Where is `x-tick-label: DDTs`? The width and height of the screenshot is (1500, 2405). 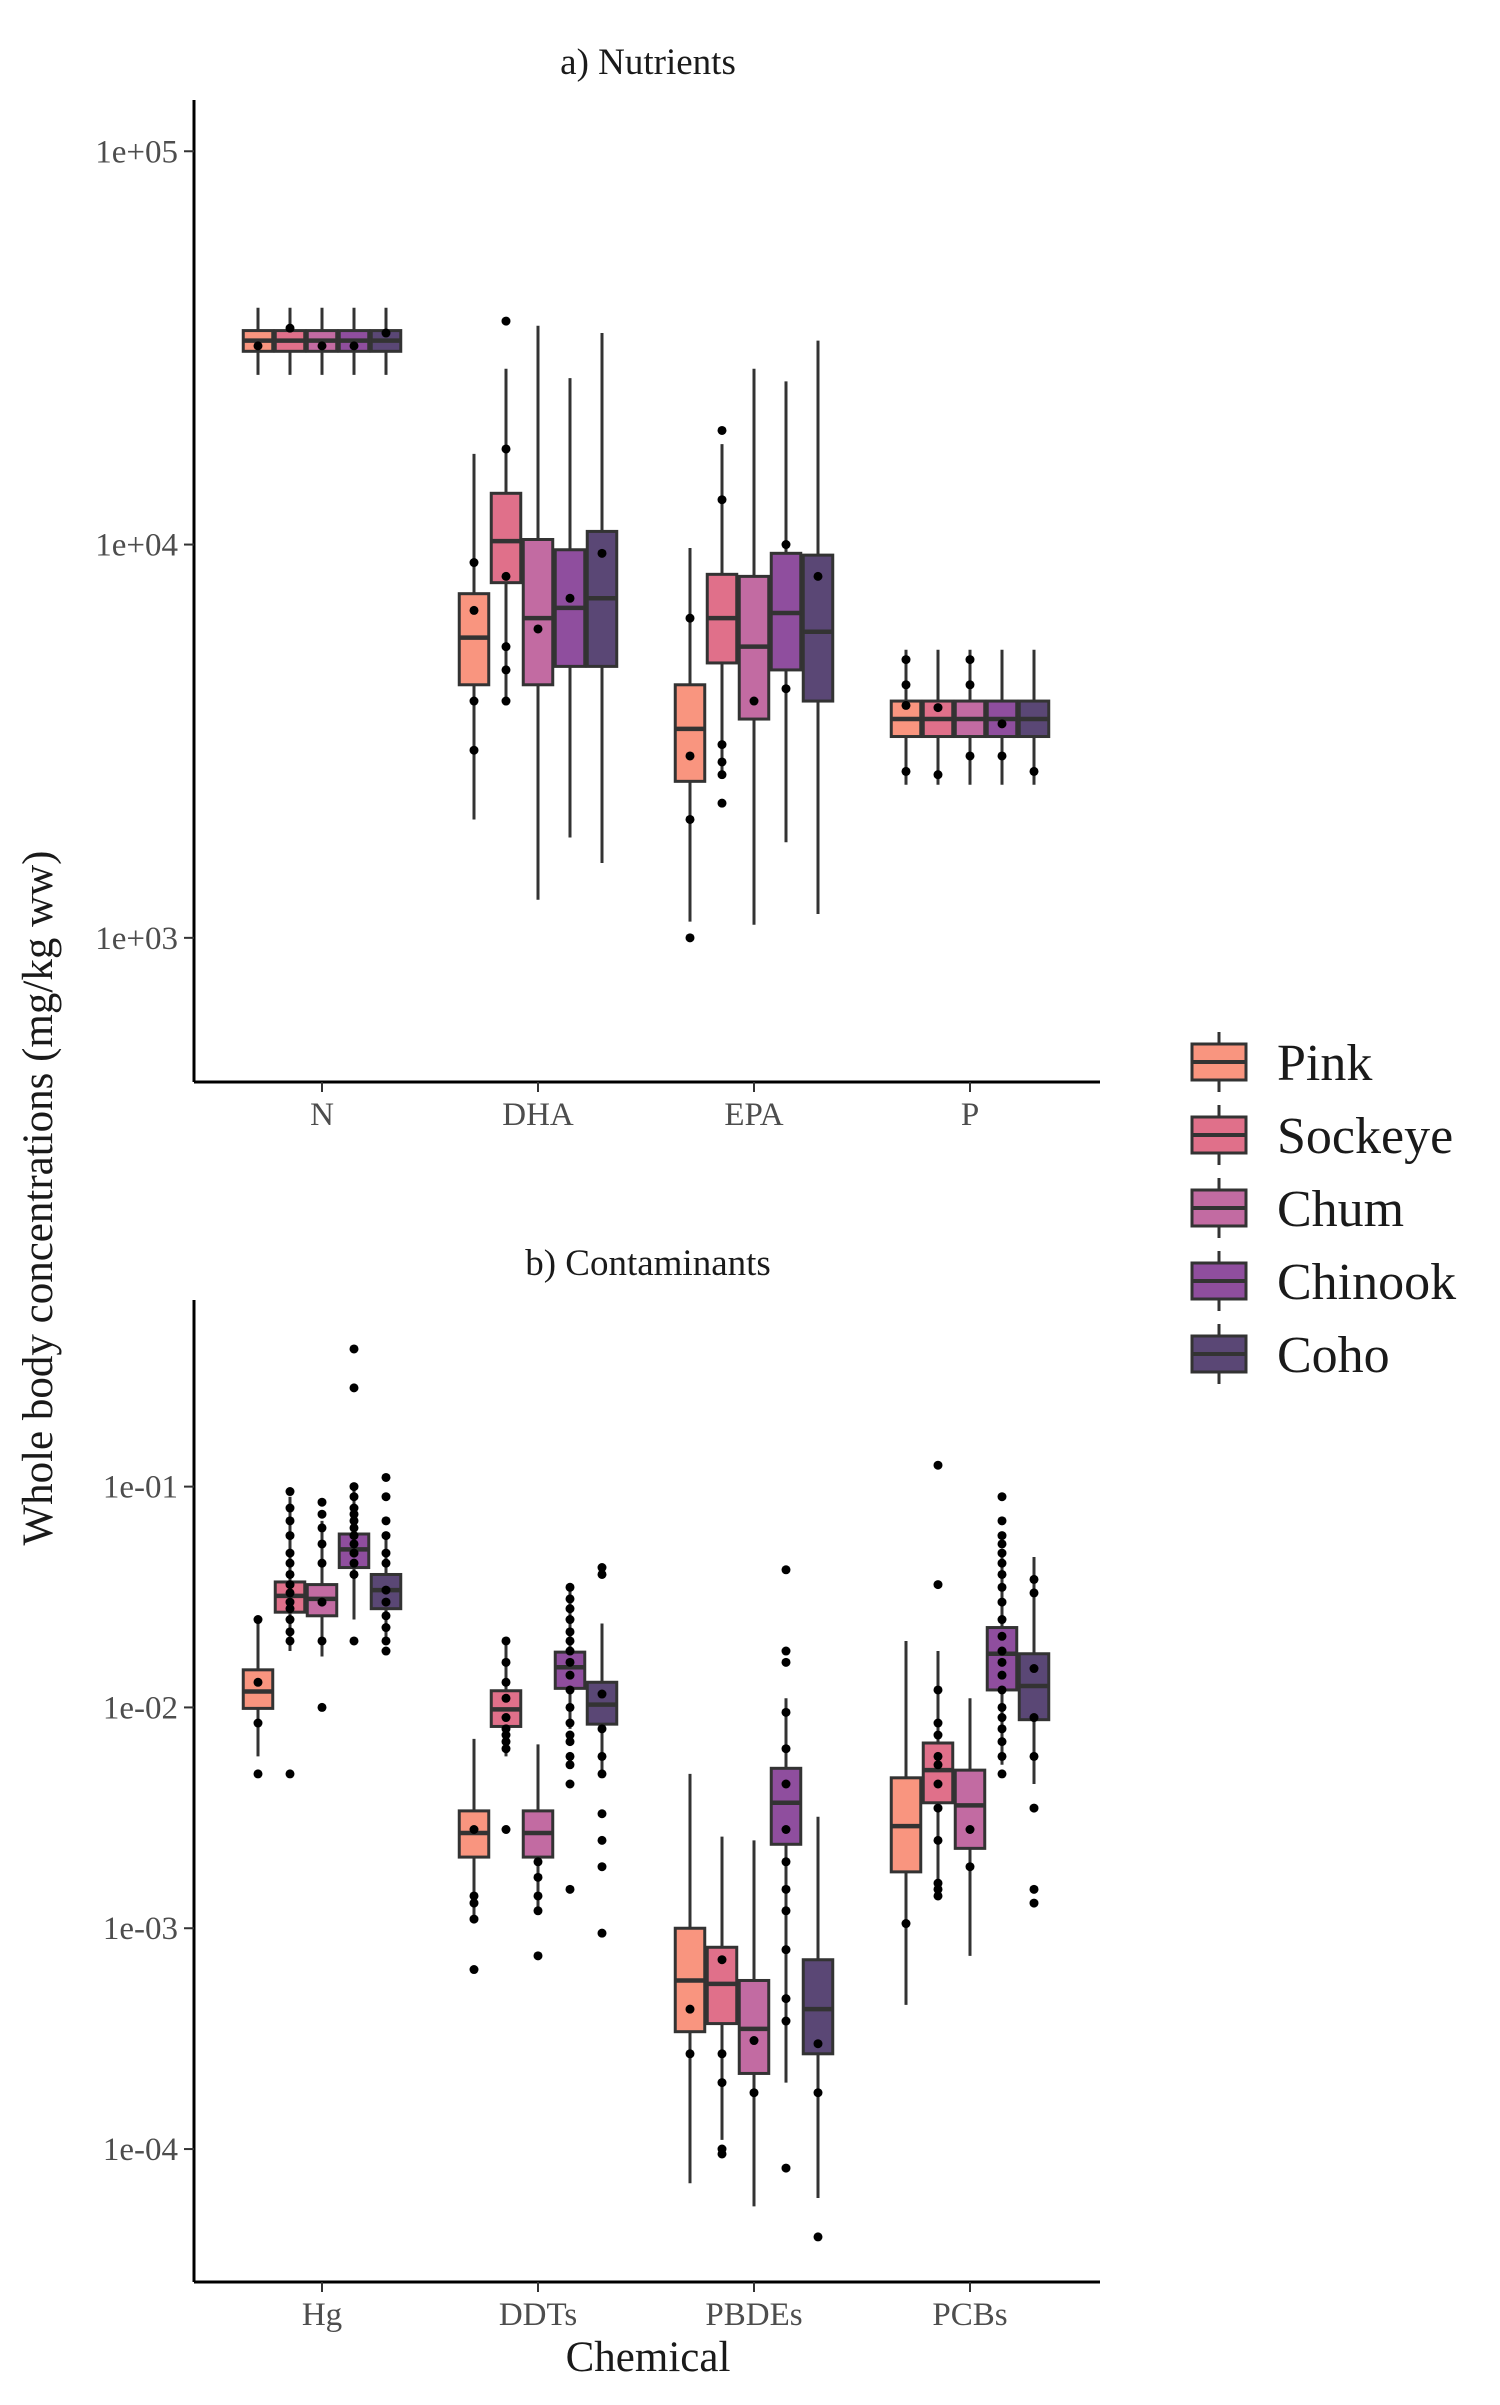 x-tick-label: DDTs is located at coordinates (538, 2315).